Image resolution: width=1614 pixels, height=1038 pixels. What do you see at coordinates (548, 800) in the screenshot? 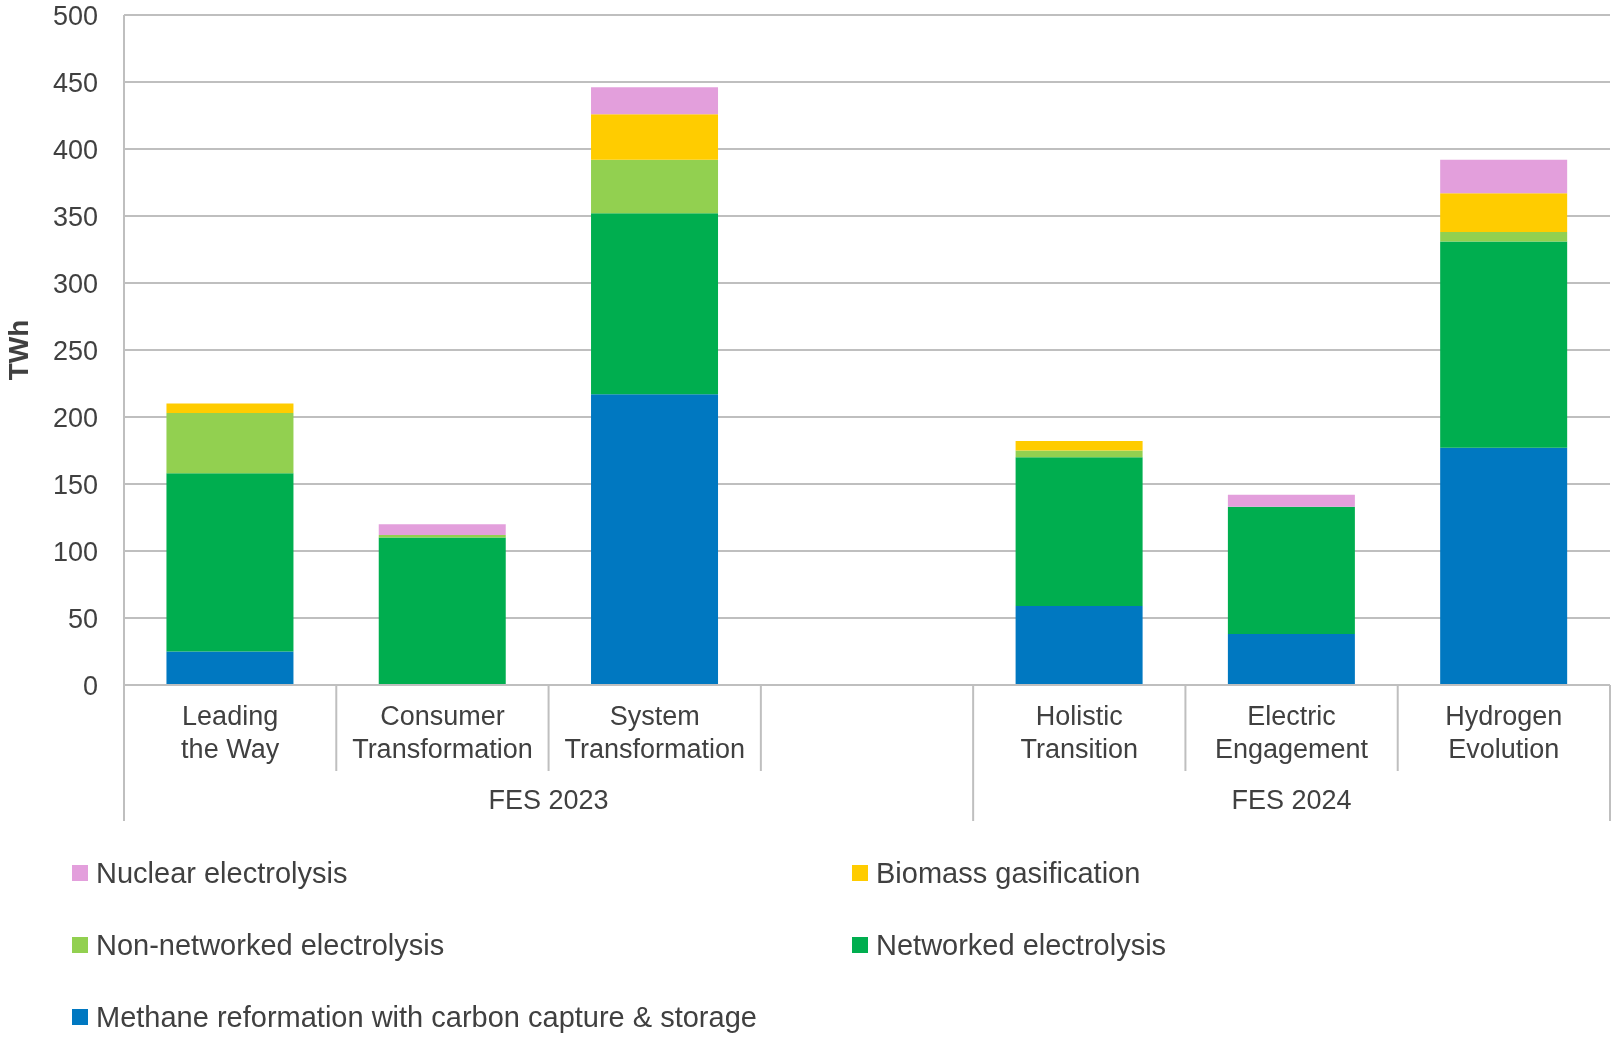
I see `text: FES 2023` at bounding box center [548, 800].